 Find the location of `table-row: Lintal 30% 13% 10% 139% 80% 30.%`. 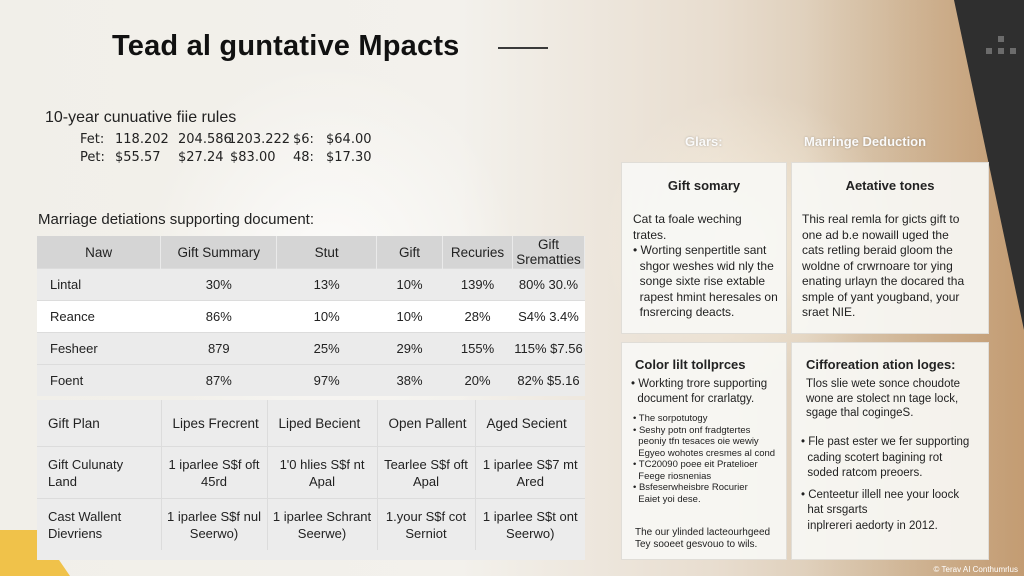

table-row: Lintal 30% 13% 10% 139% 80% 30.% is located at coordinates (311, 284).